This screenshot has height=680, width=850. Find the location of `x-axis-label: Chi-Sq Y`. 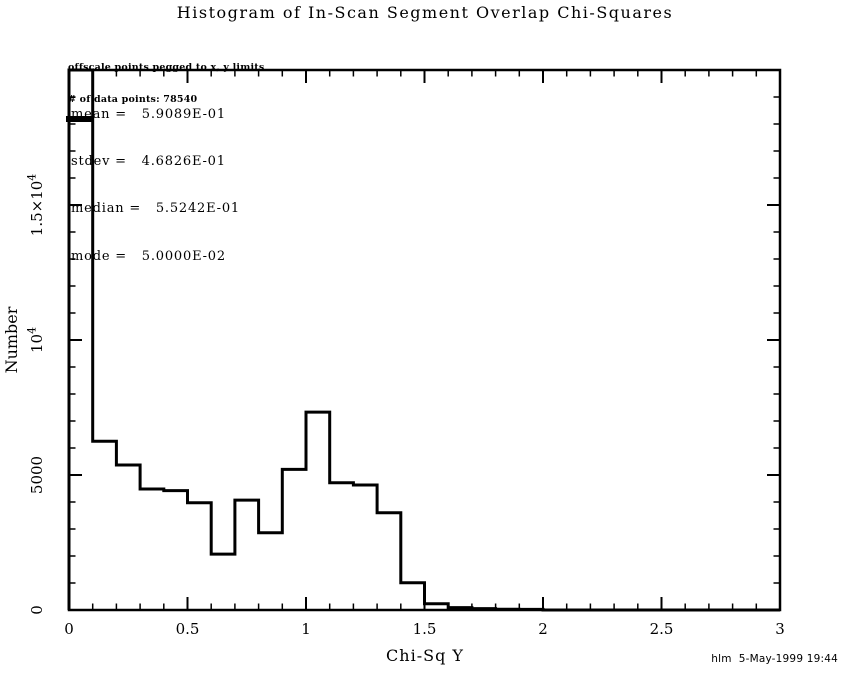

x-axis-label: Chi-Sq Y is located at coordinates (425, 655).